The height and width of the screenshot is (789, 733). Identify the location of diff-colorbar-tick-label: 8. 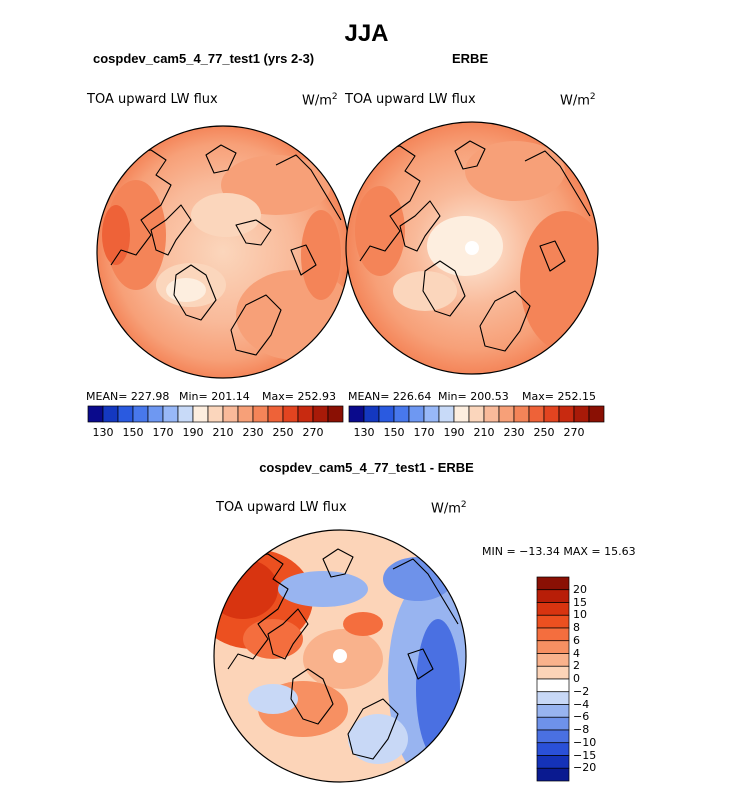
(576, 627).